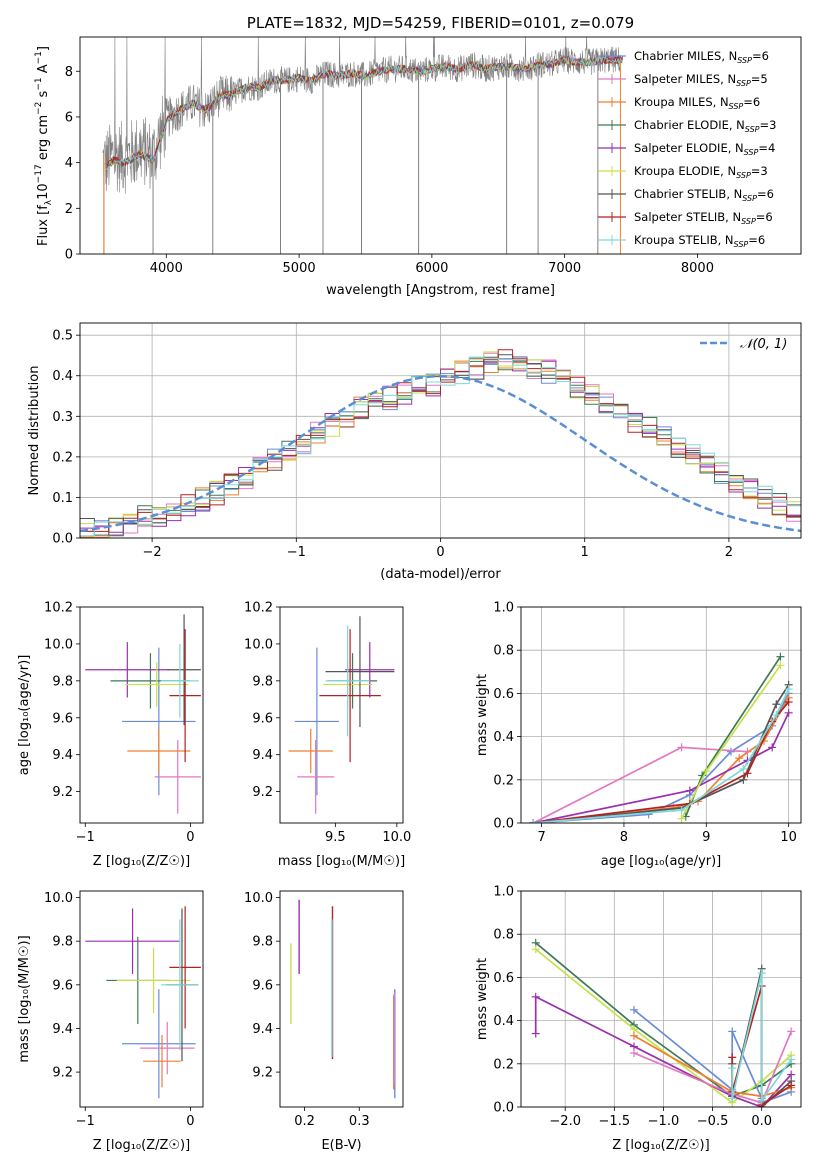 This screenshot has height=1170, width=819. What do you see at coordinates (69, 255) in the screenshot?
I see `y-tick-label: 0` at bounding box center [69, 255].